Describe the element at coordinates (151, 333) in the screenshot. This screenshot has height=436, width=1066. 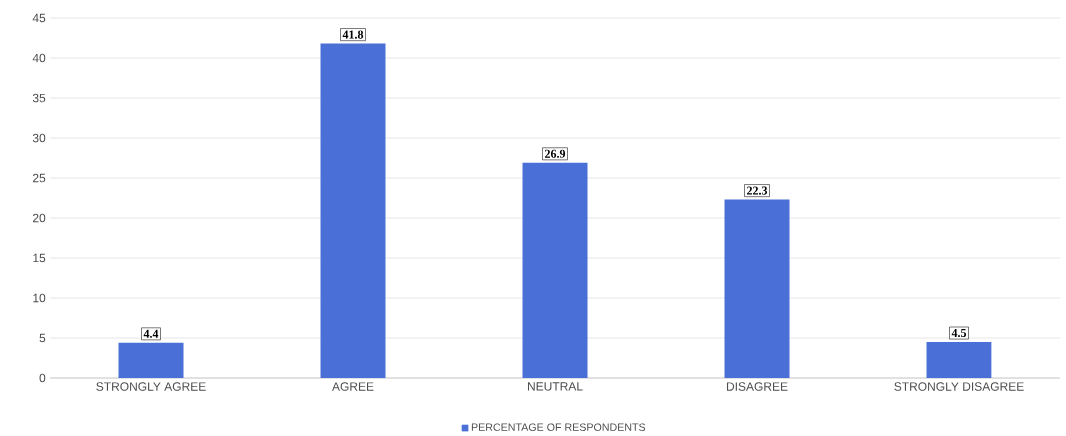
I see `data-label: 4.4` at that location.